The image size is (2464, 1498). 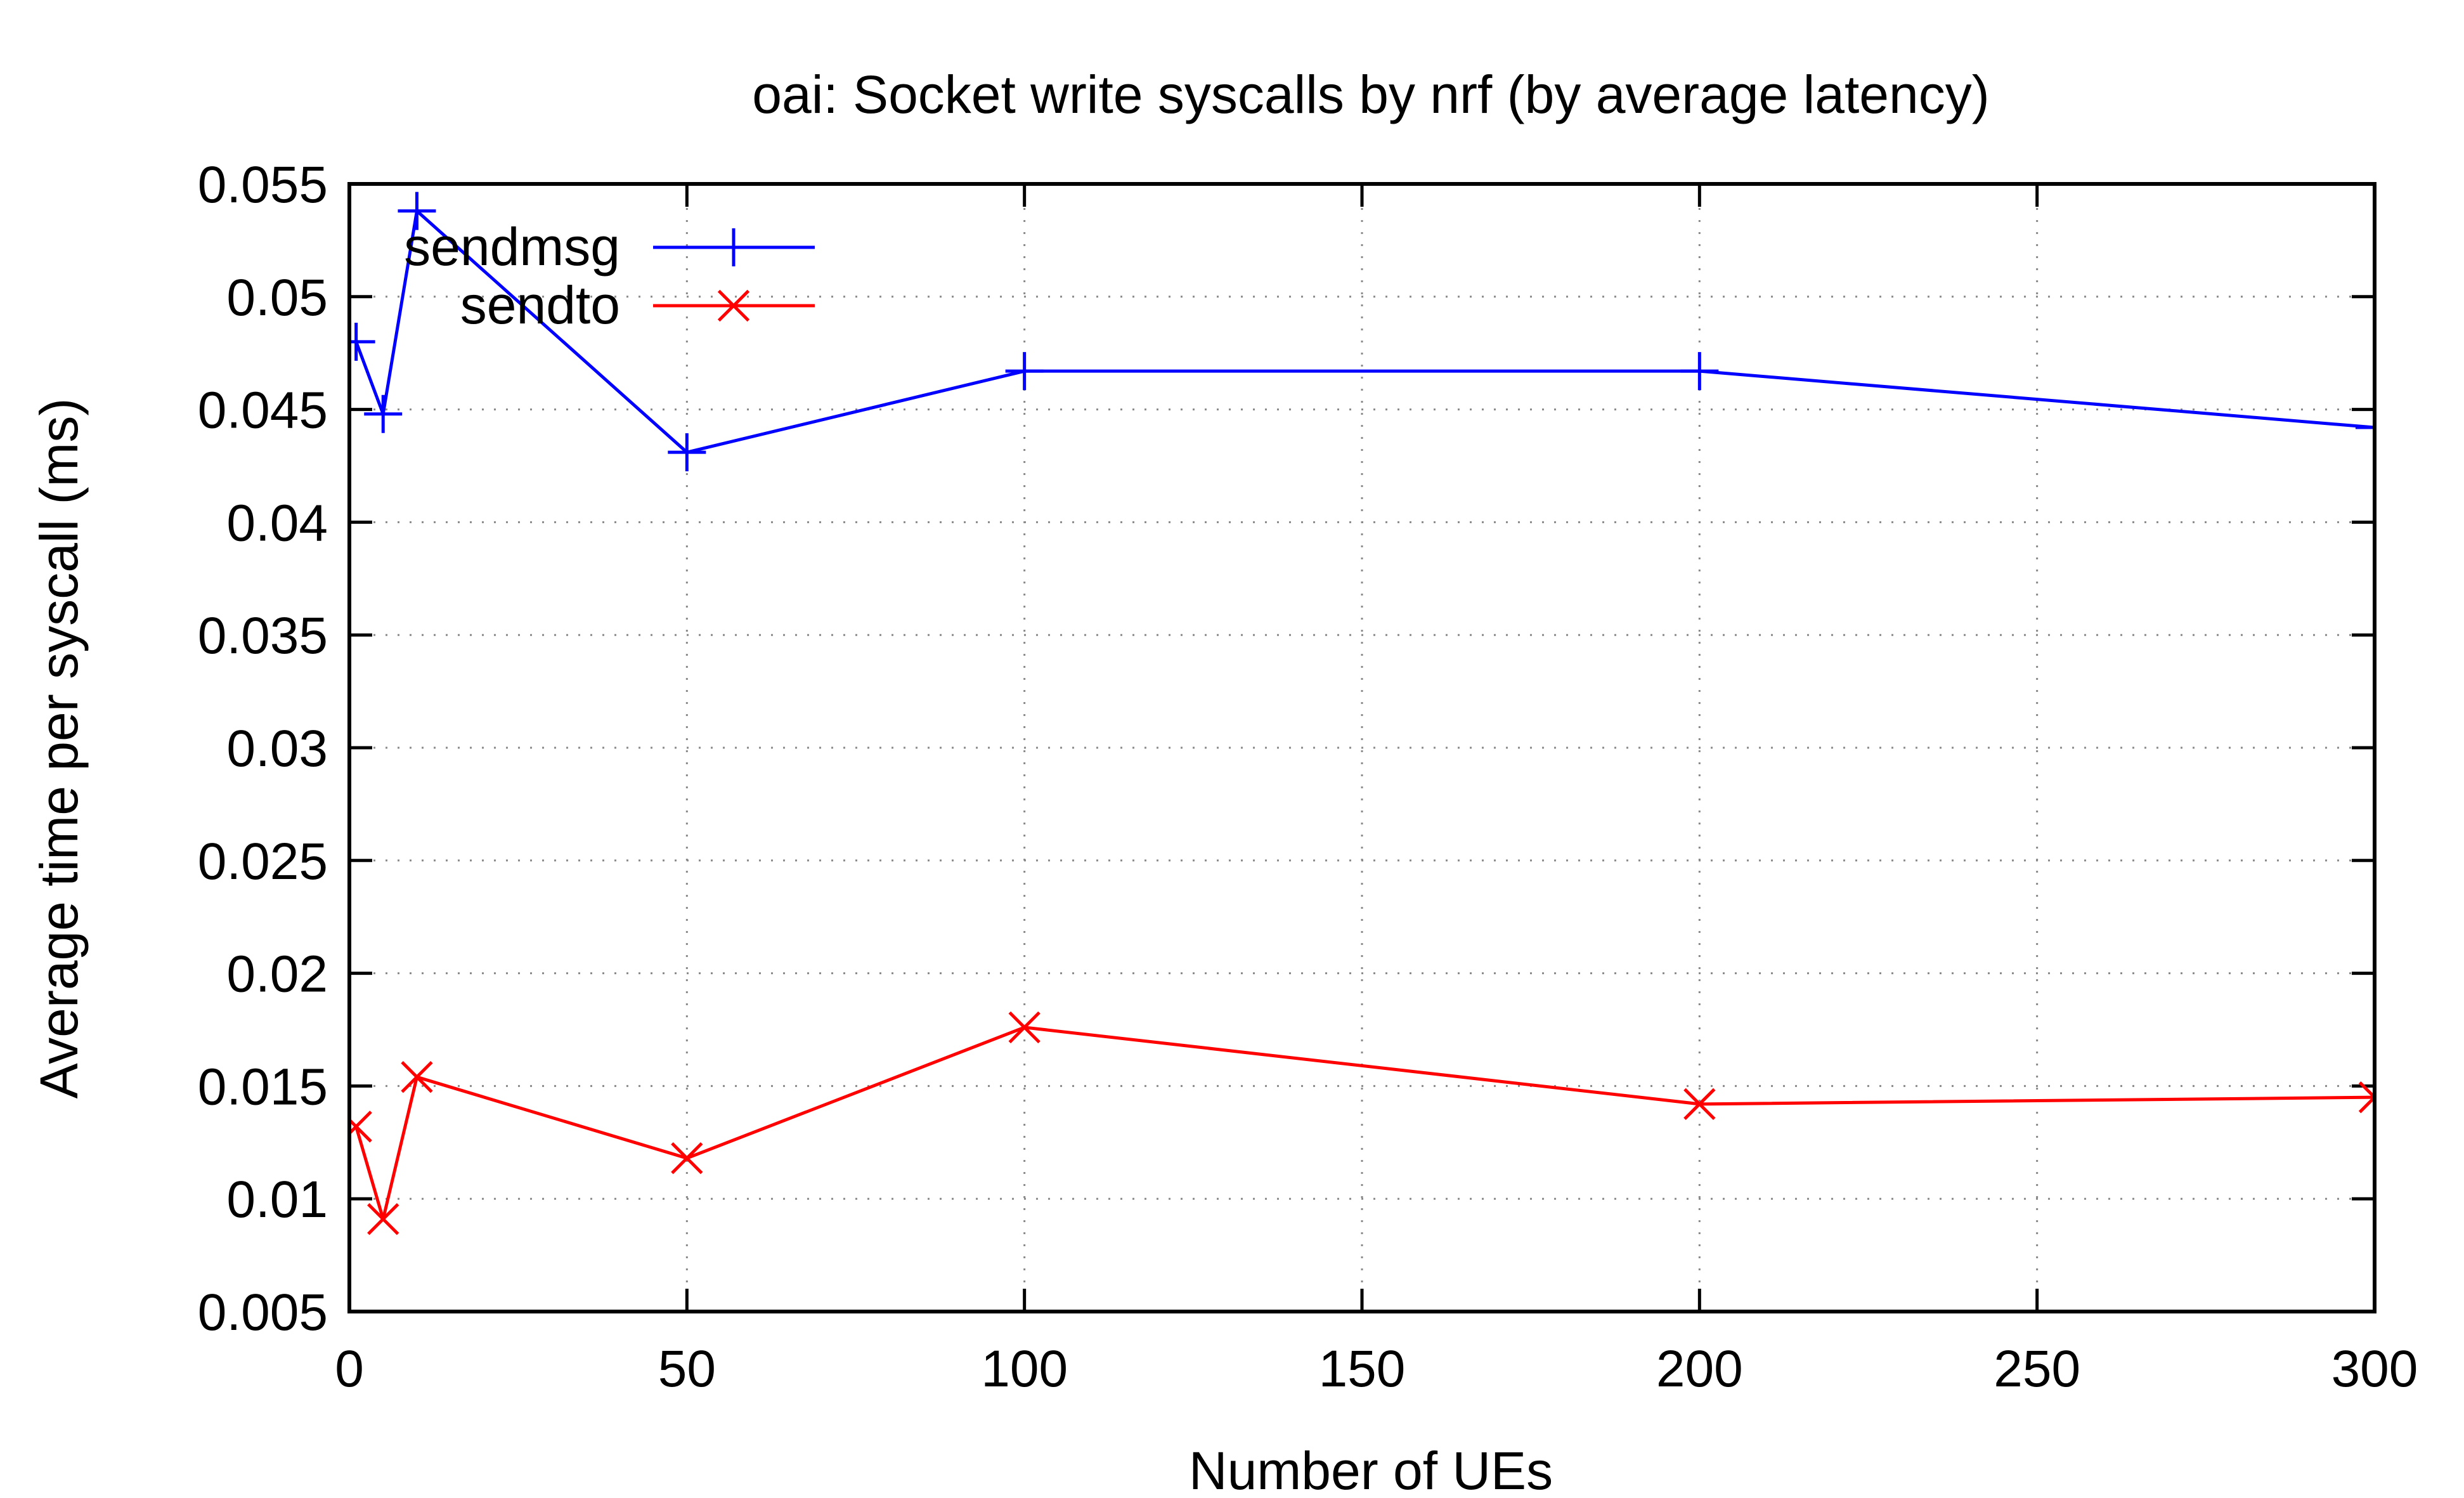 I want to click on x-tick-label: 100, so click(x=1024, y=1369).